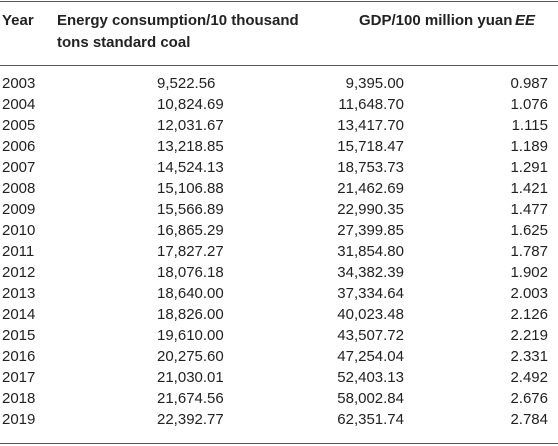 This screenshot has height=446, width=558. What do you see at coordinates (436, 20) in the screenshot?
I see `header-gdp: GDP/100 million yuan` at bounding box center [436, 20].